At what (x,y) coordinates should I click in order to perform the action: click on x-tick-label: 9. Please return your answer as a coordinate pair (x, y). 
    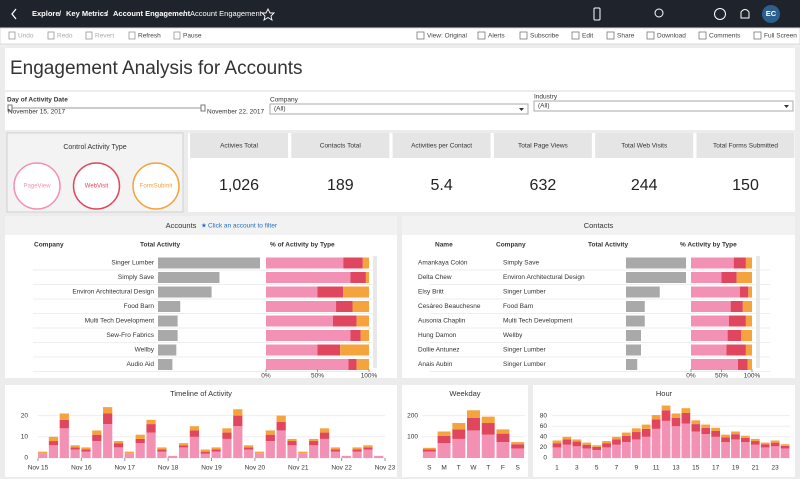
    Looking at the image, I should click on (636, 468).